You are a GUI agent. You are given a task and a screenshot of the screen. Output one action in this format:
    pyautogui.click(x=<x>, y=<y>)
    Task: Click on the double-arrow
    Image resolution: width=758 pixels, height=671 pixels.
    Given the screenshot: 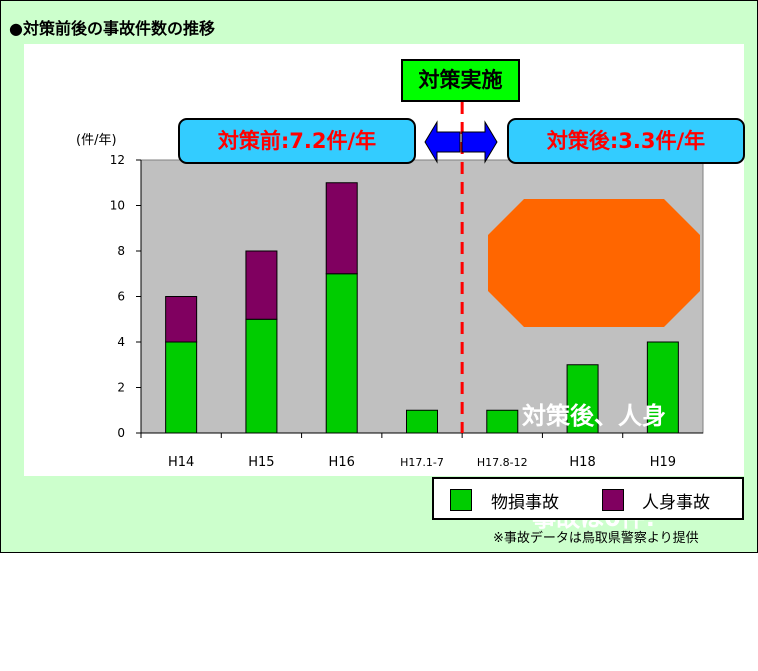 What is the action you would take?
    pyautogui.click(x=461, y=142)
    